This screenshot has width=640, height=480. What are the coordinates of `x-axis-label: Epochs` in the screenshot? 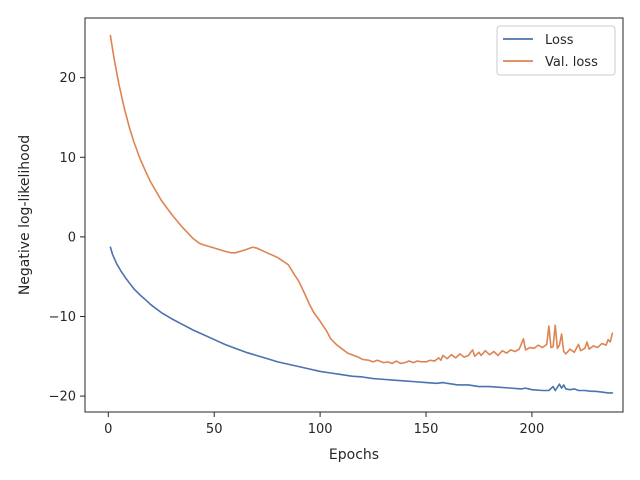 It's located at (354, 455).